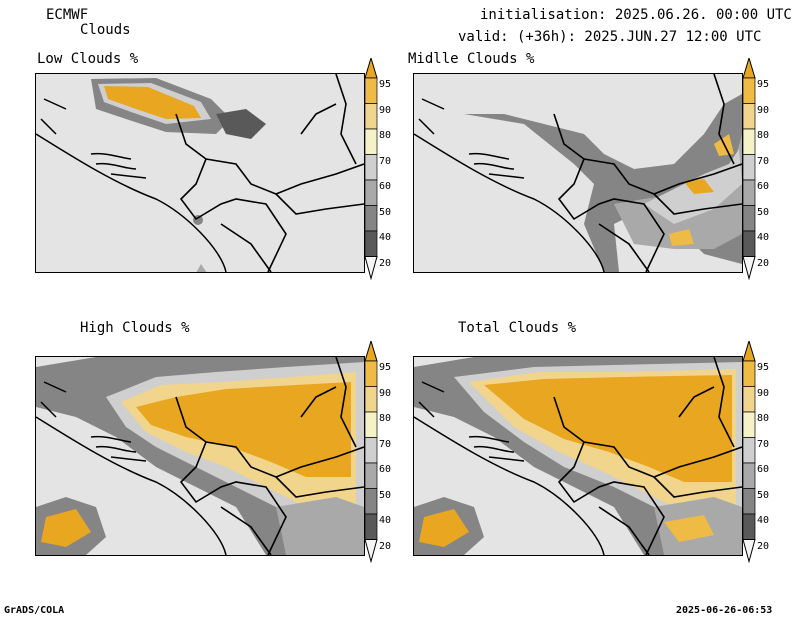 This screenshot has width=800, height=618. What do you see at coordinates (67, 15) in the screenshot?
I see `model-name: ECMWF` at bounding box center [67, 15].